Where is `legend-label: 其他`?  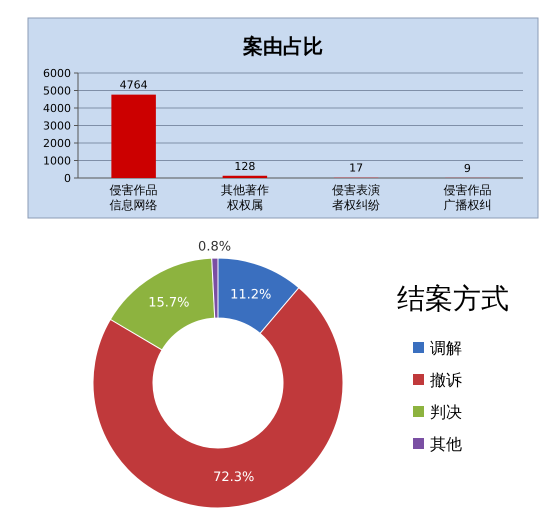
legend-label: 其他 is located at coordinates (446, 444).